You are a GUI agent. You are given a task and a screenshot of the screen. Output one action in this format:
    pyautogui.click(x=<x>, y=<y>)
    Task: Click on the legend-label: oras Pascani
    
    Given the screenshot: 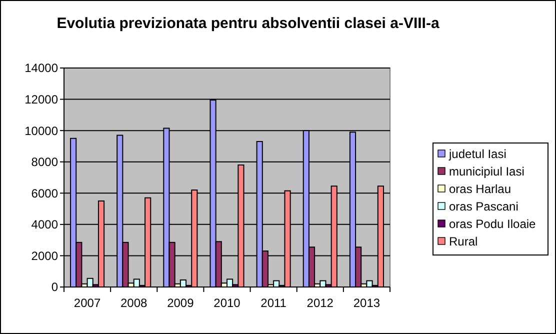 What is the action you would take?
    pyautogui.click(x=483, y=207)
    